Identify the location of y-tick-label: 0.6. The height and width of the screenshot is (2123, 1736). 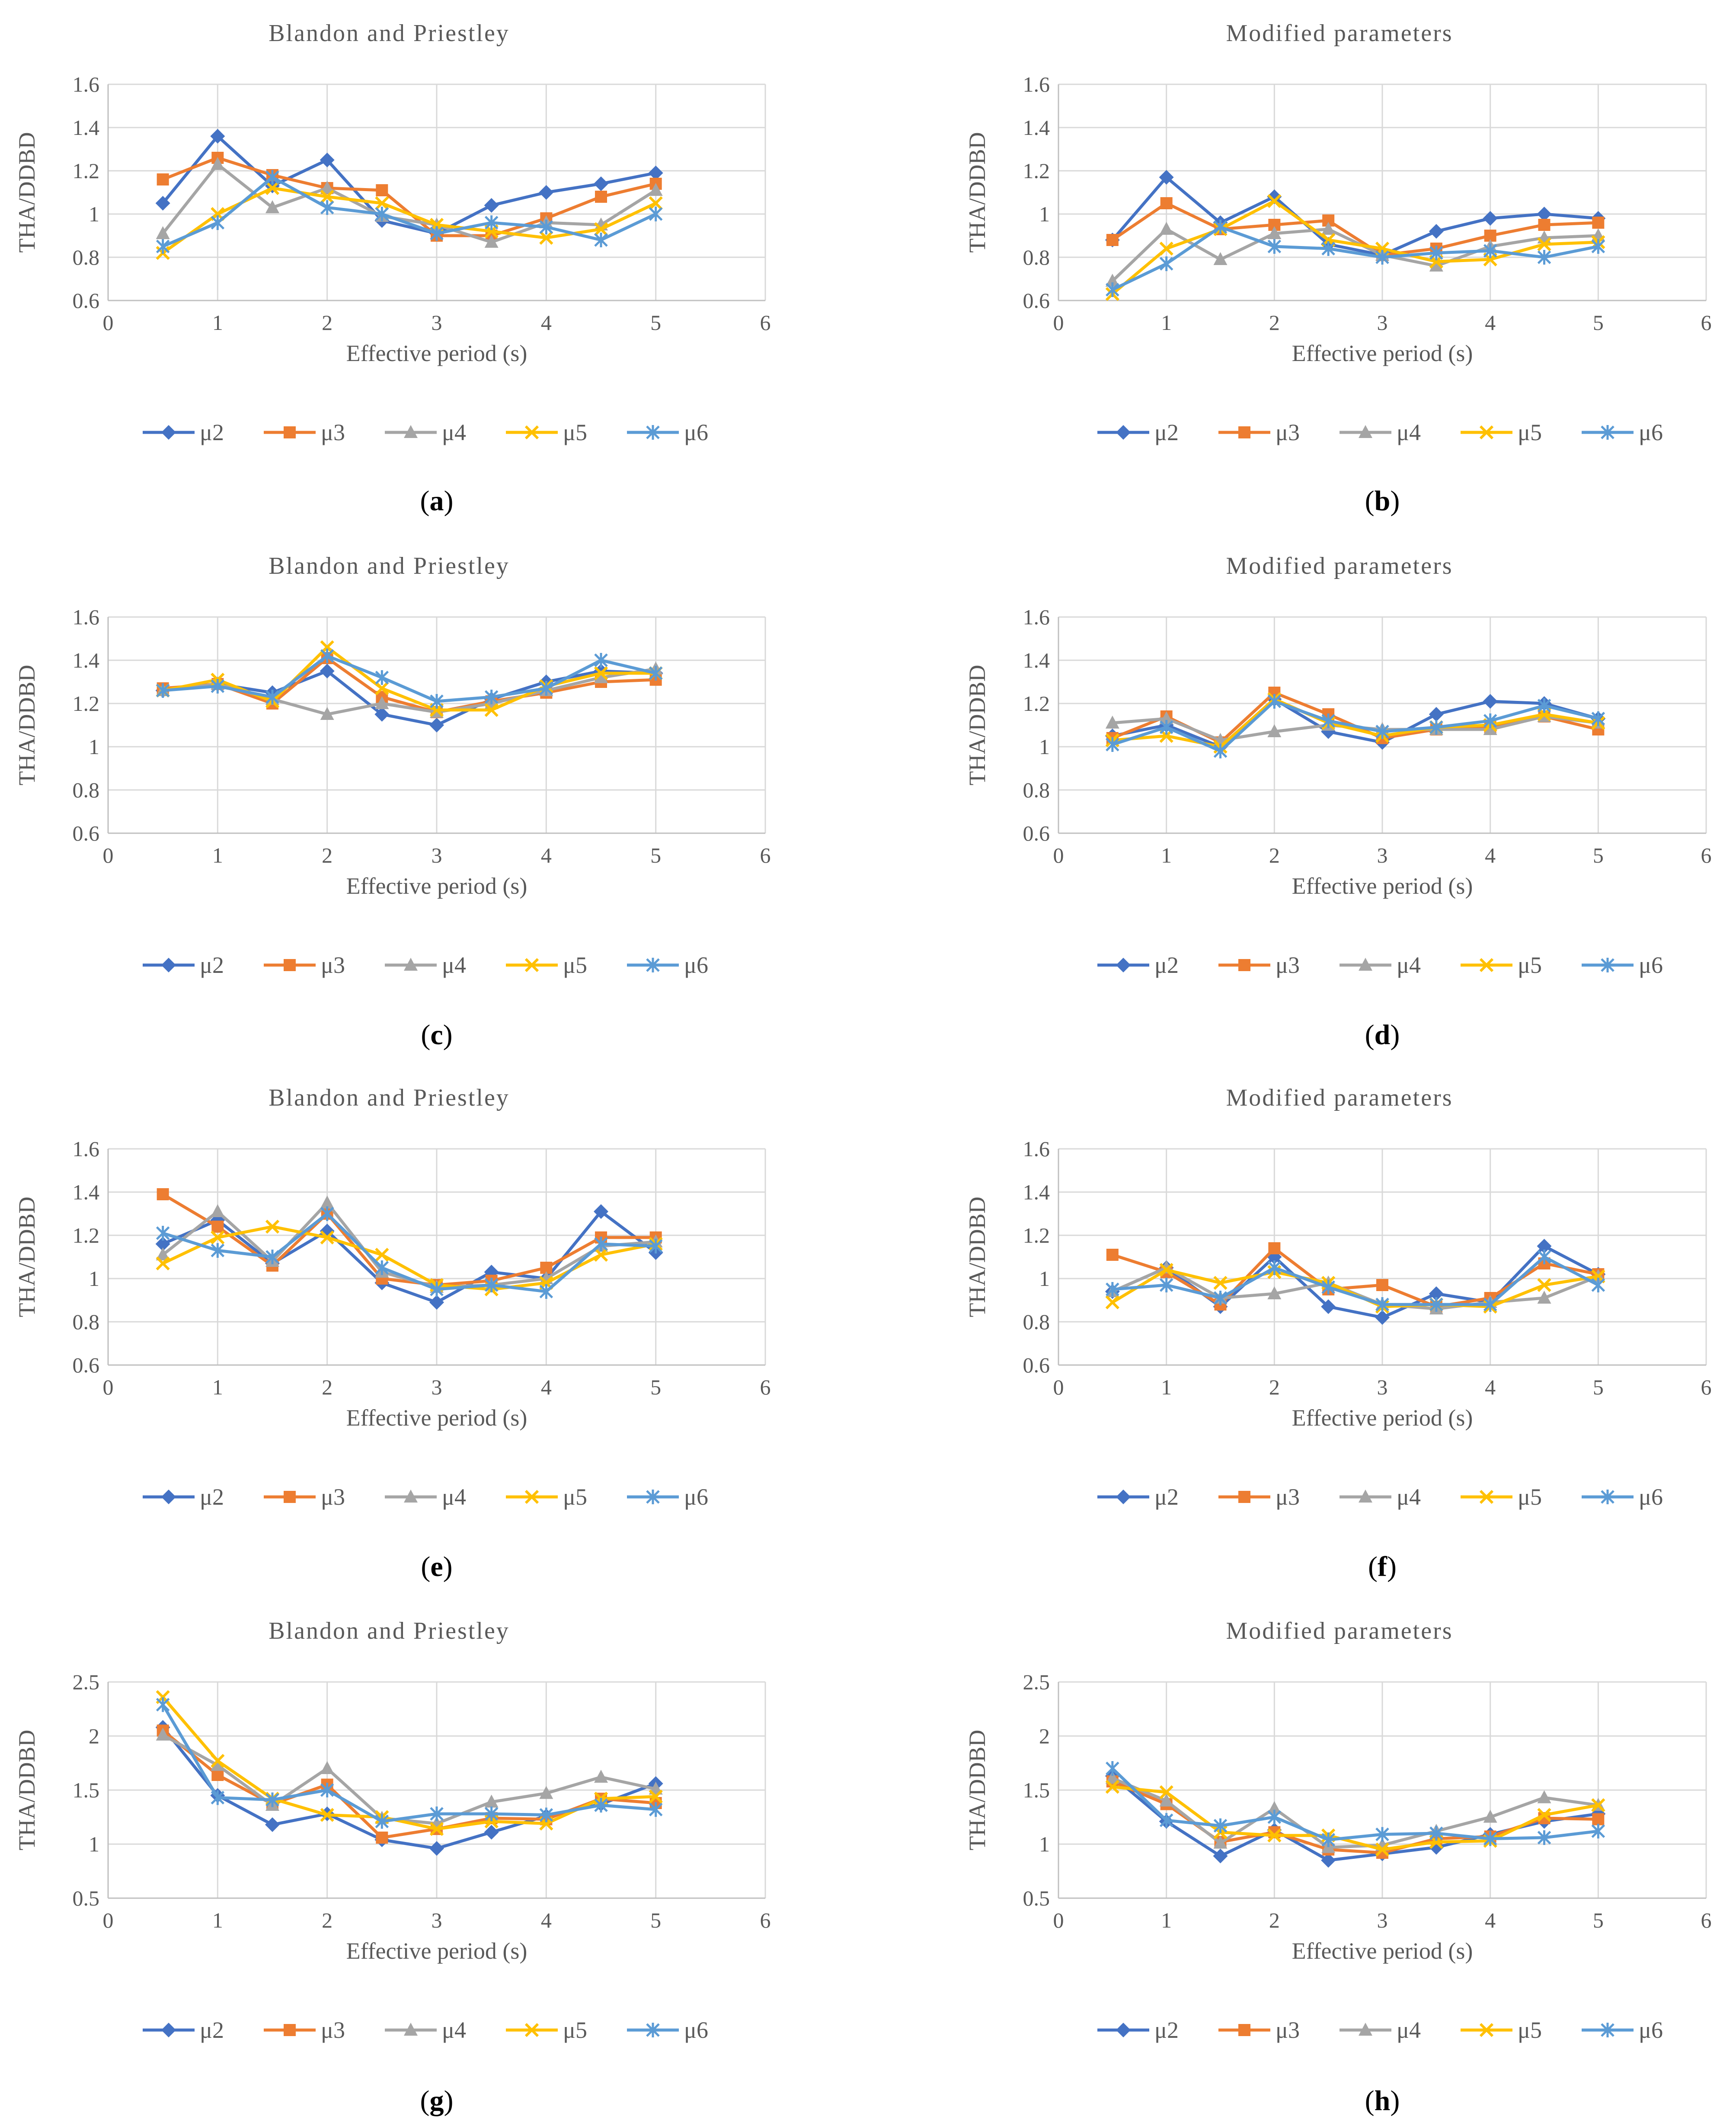
(86, 833).